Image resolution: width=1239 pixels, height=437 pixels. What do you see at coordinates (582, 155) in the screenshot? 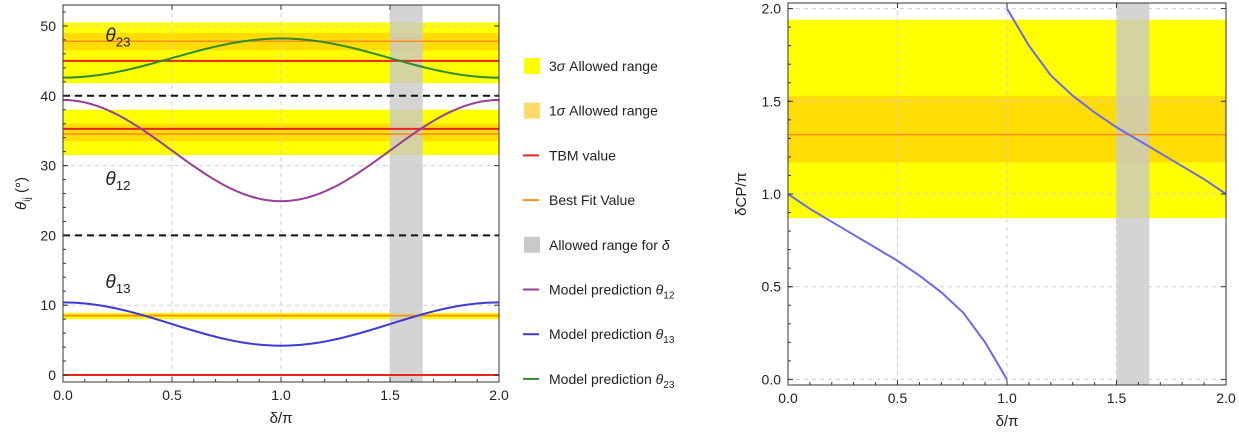
I see `legend-label: TBM value` at bounding box center [582, 155].